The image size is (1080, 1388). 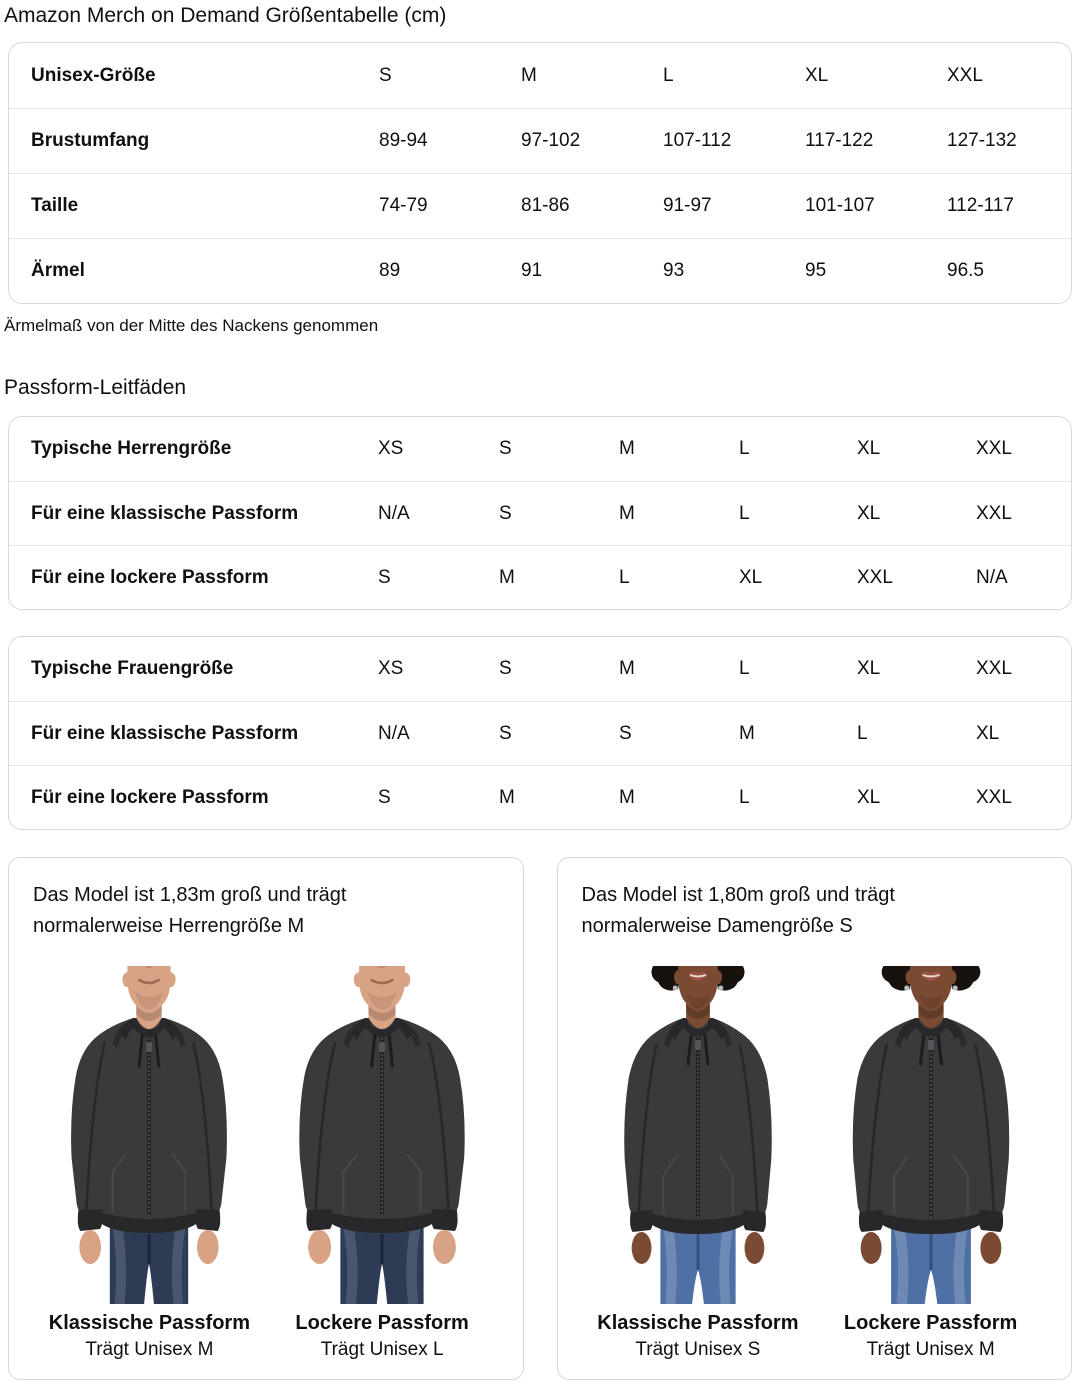 What do you see at coordinates (930, 1349) in the screenshot?
I see `fit-subcaption: Trägt Unisex M` at bounding box center [930, 1349].